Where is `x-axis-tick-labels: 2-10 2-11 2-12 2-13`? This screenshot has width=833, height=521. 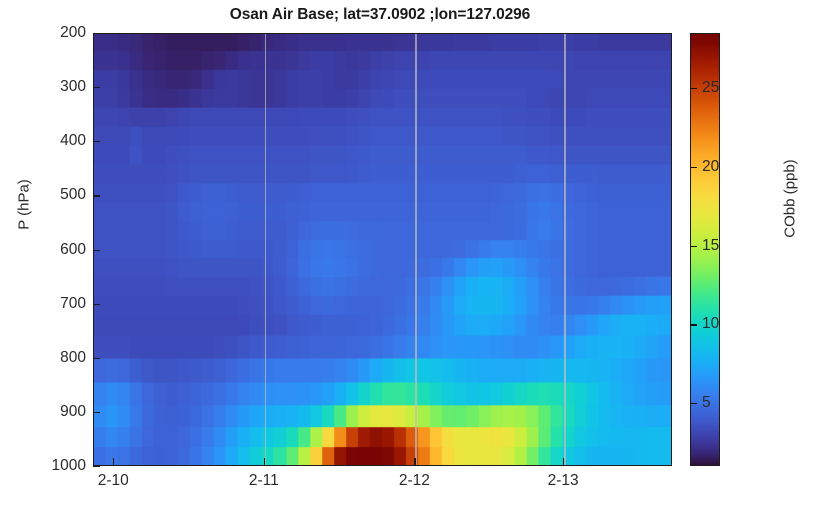 x-axis-tick-labels: 2-10 2-11 2-12 2-13 is located at coordinates (382, 485).